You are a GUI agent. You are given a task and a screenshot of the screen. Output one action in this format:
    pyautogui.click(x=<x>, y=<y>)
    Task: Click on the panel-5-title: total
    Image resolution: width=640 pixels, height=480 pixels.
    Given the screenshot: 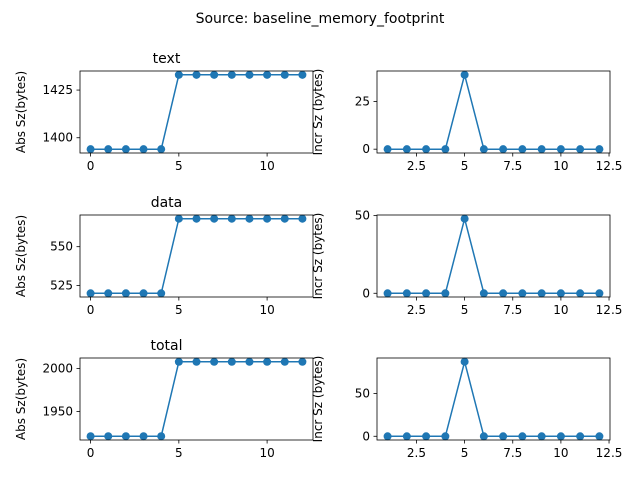 What is the action you would take?
    pyautogui.click(x=166, y=346)
    